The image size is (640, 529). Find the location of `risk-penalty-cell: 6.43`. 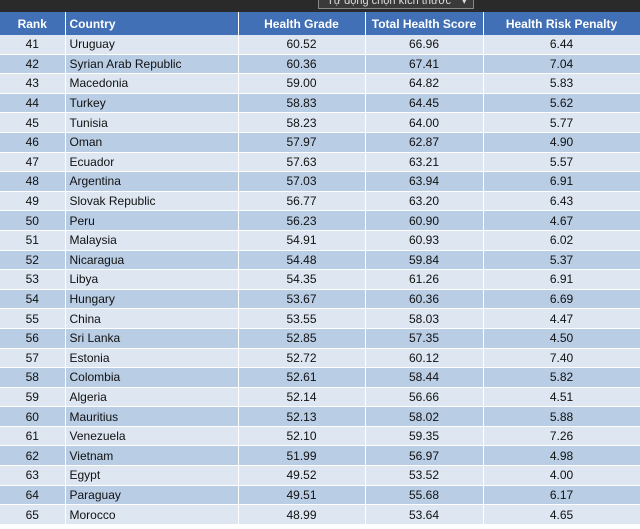

risk-penalty-cell: 6.43 is located at coordinates (561, 201).